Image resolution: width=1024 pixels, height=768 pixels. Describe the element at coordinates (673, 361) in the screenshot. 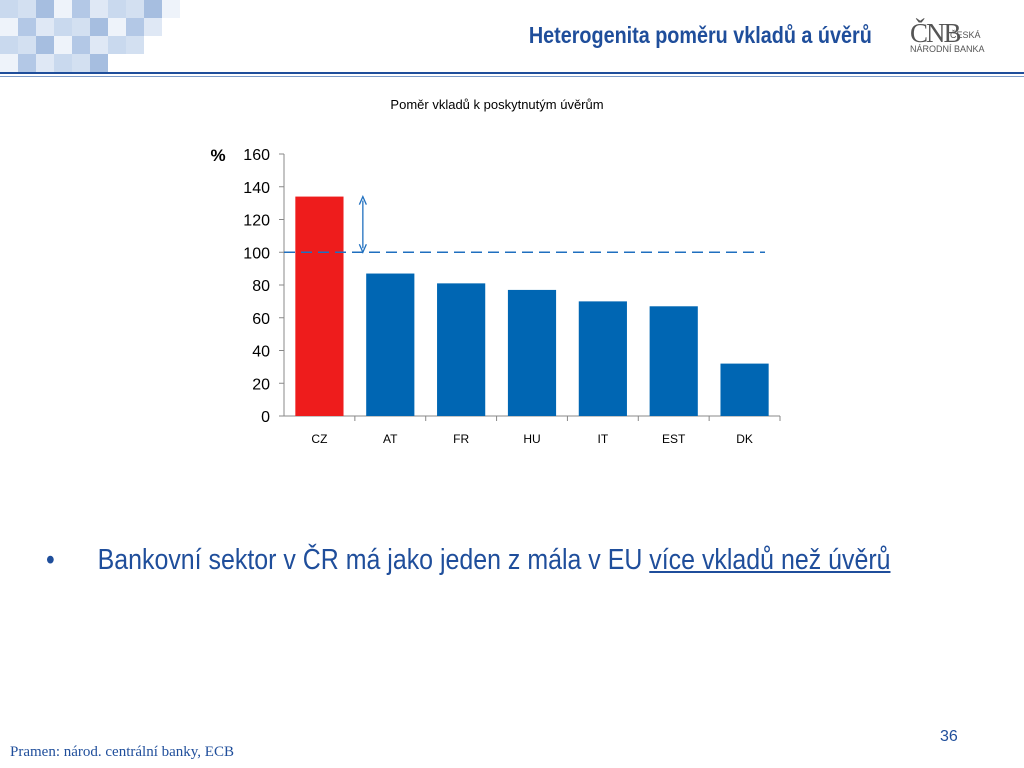

I see `bar-est` at that location.